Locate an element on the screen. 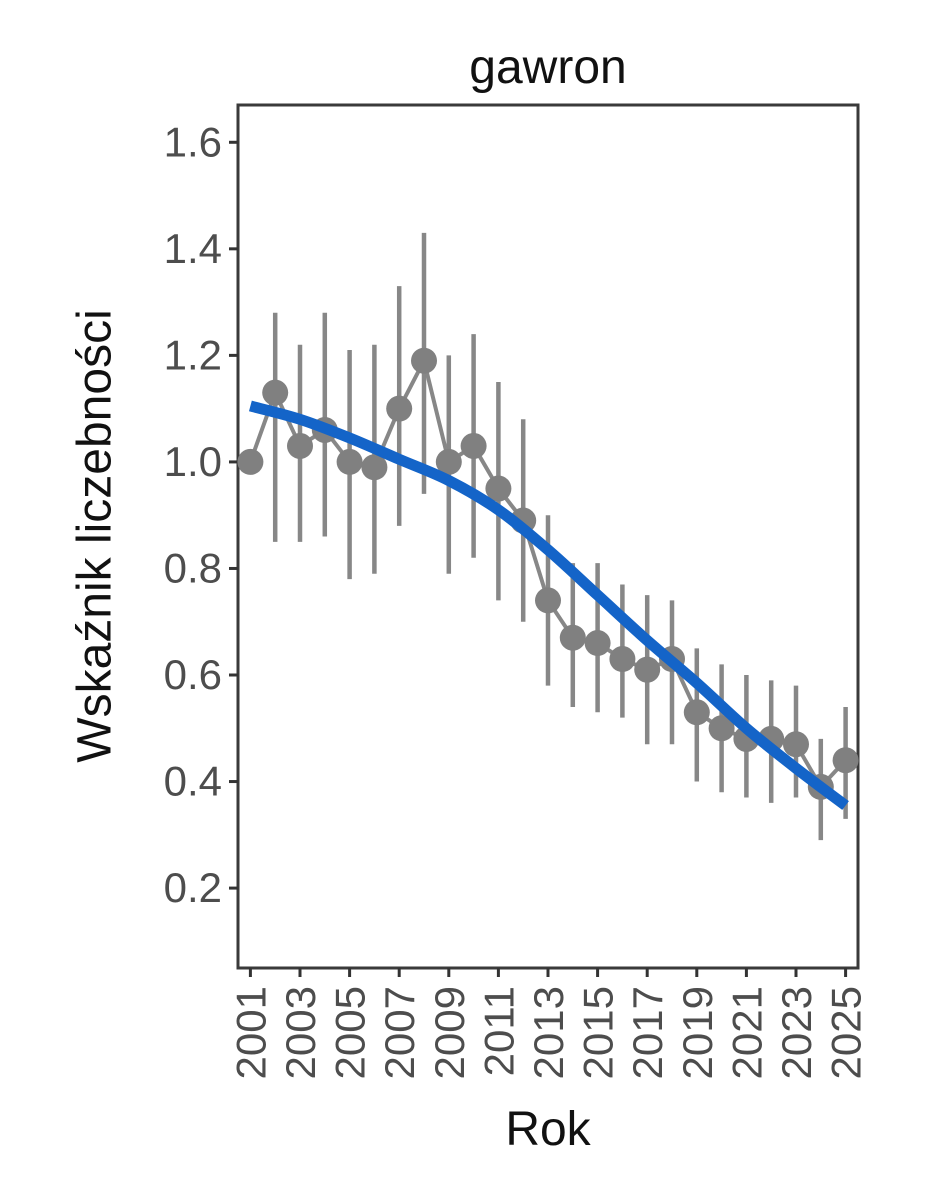 This screenshot has height=1186, width=944. x-tick-label: 2005 is located at coordinates (350, 1032).